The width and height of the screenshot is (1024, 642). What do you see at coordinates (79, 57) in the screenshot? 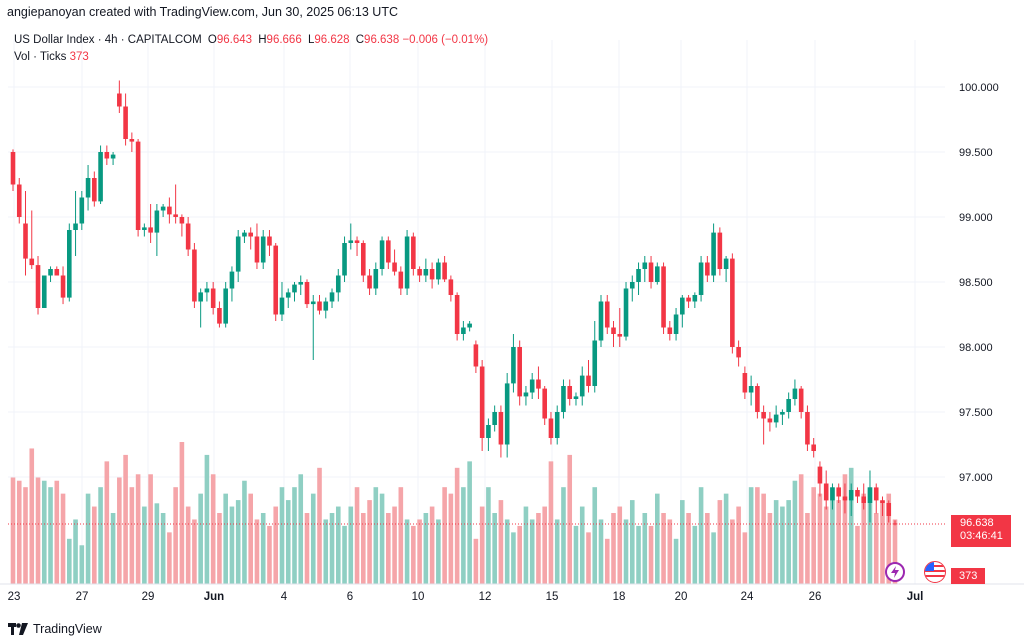
I see `volume-value: 373` at bounding box center [79, 57].